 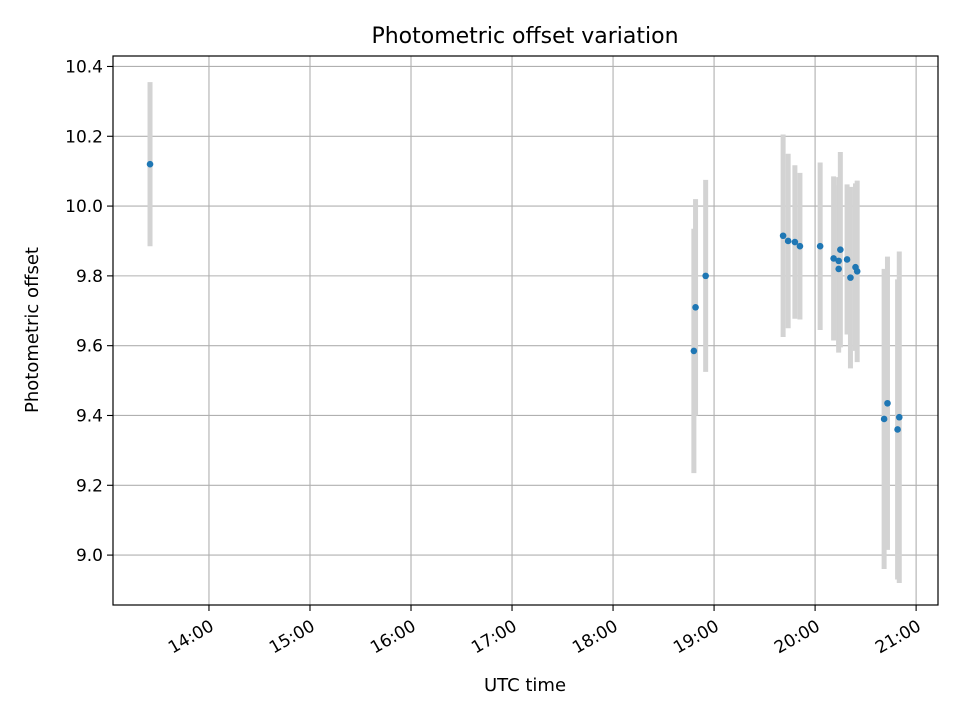 What do you see at coordinates (545, 631) in the screenshot?
I see `x-axis-ticks: 14:00 15:00 16:00 17:00 18:00 19:00 20:00 21:00` at bounding box center [545, 631].